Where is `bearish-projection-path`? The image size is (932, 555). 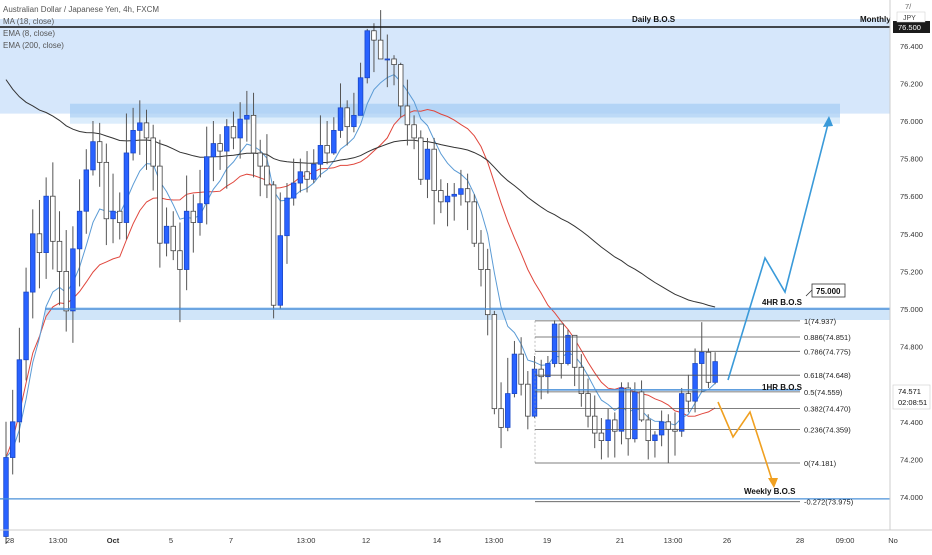
bearish-projection-path is located at coordinates (745, 442).